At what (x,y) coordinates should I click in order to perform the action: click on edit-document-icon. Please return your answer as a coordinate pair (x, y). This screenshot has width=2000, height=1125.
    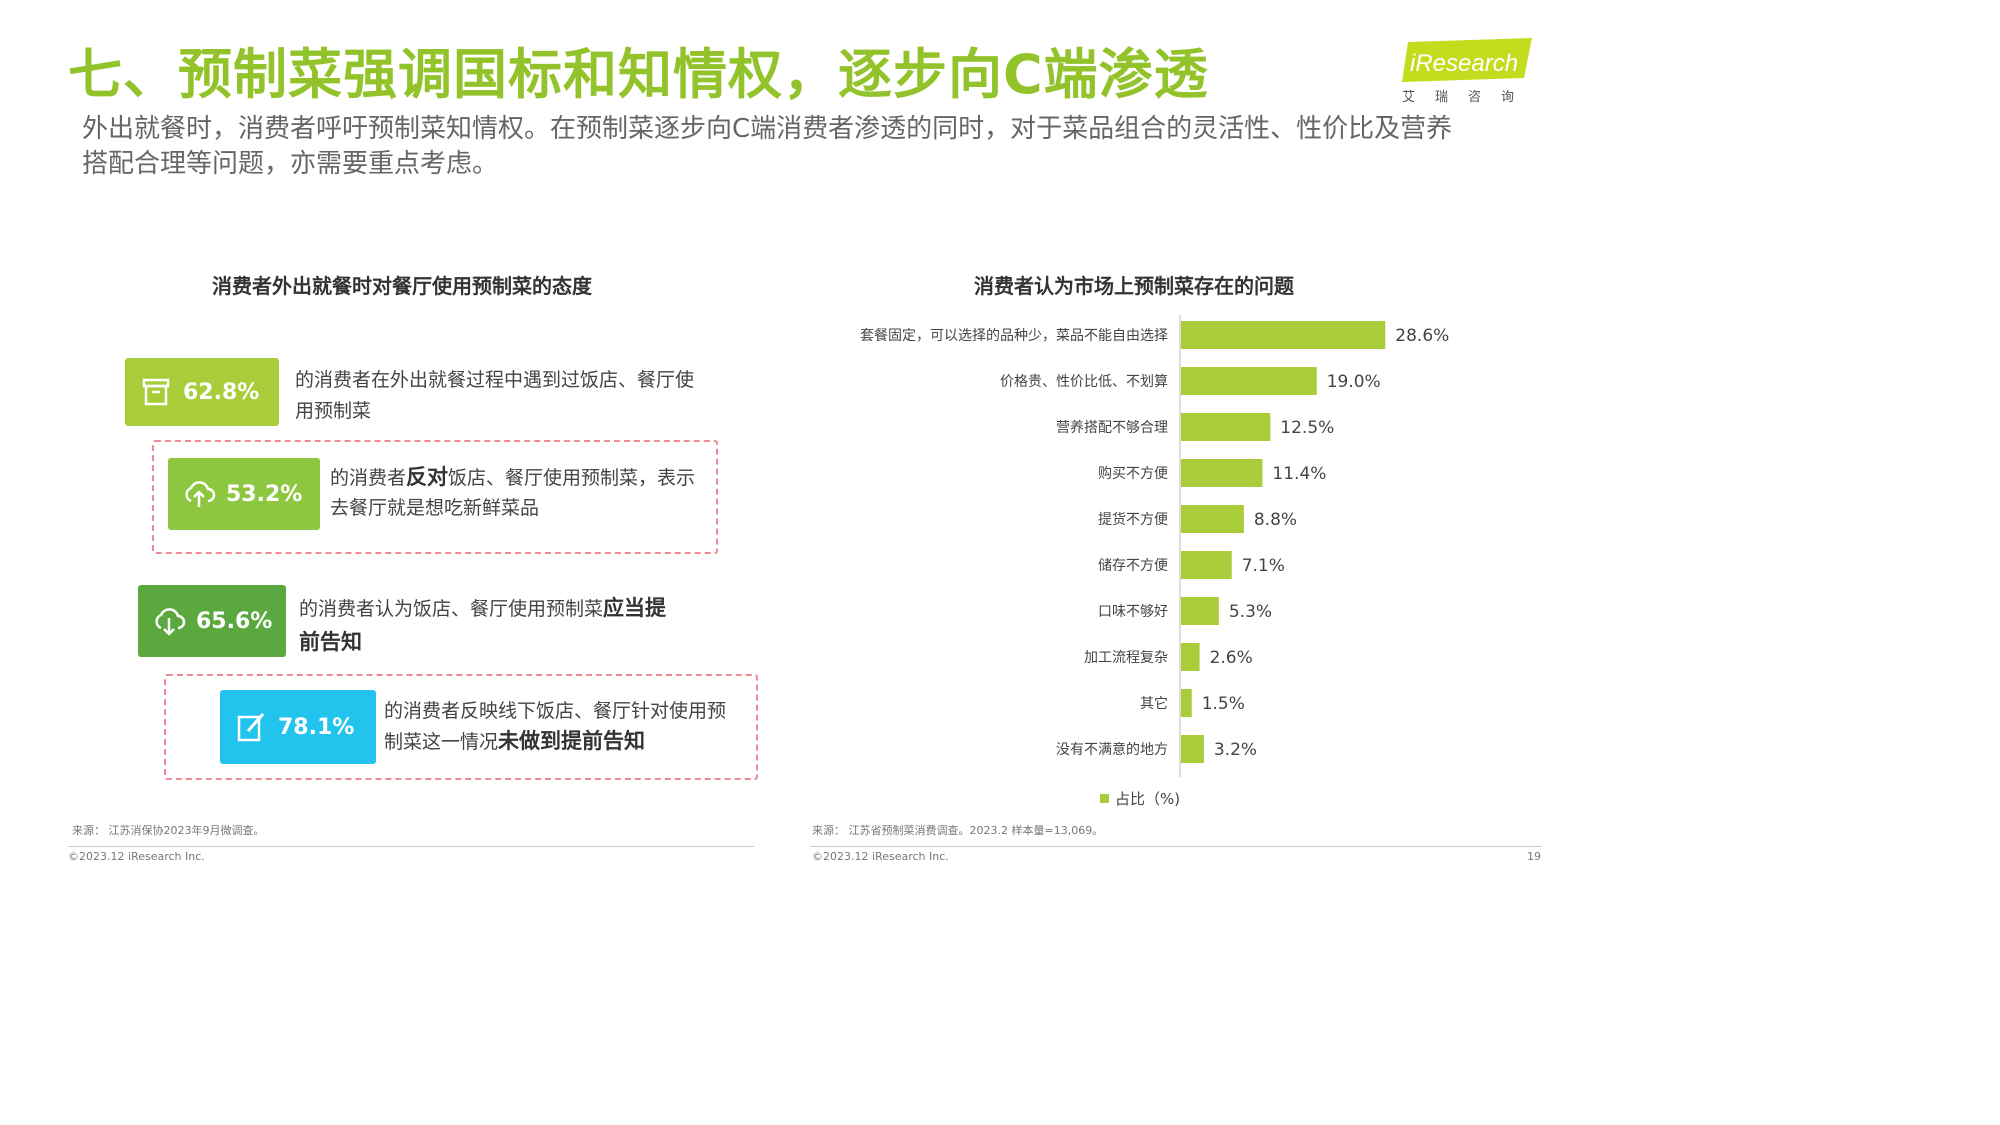
    Looking at the image, I should click on (251, 727).